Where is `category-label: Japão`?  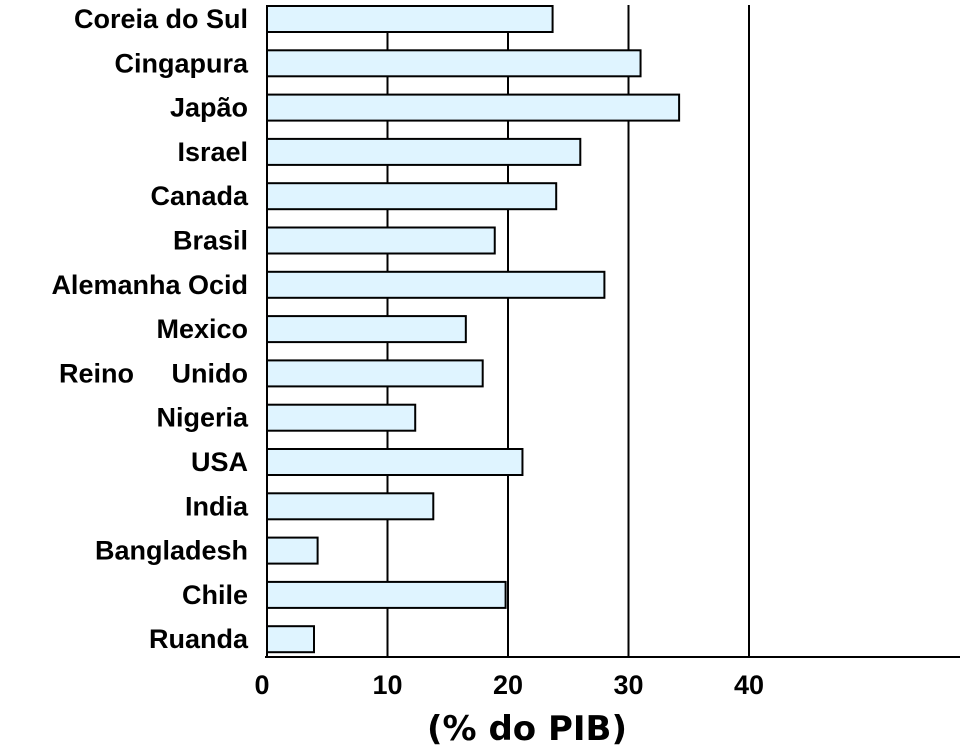 category-label: Japão is located at coordinates (209, 108).